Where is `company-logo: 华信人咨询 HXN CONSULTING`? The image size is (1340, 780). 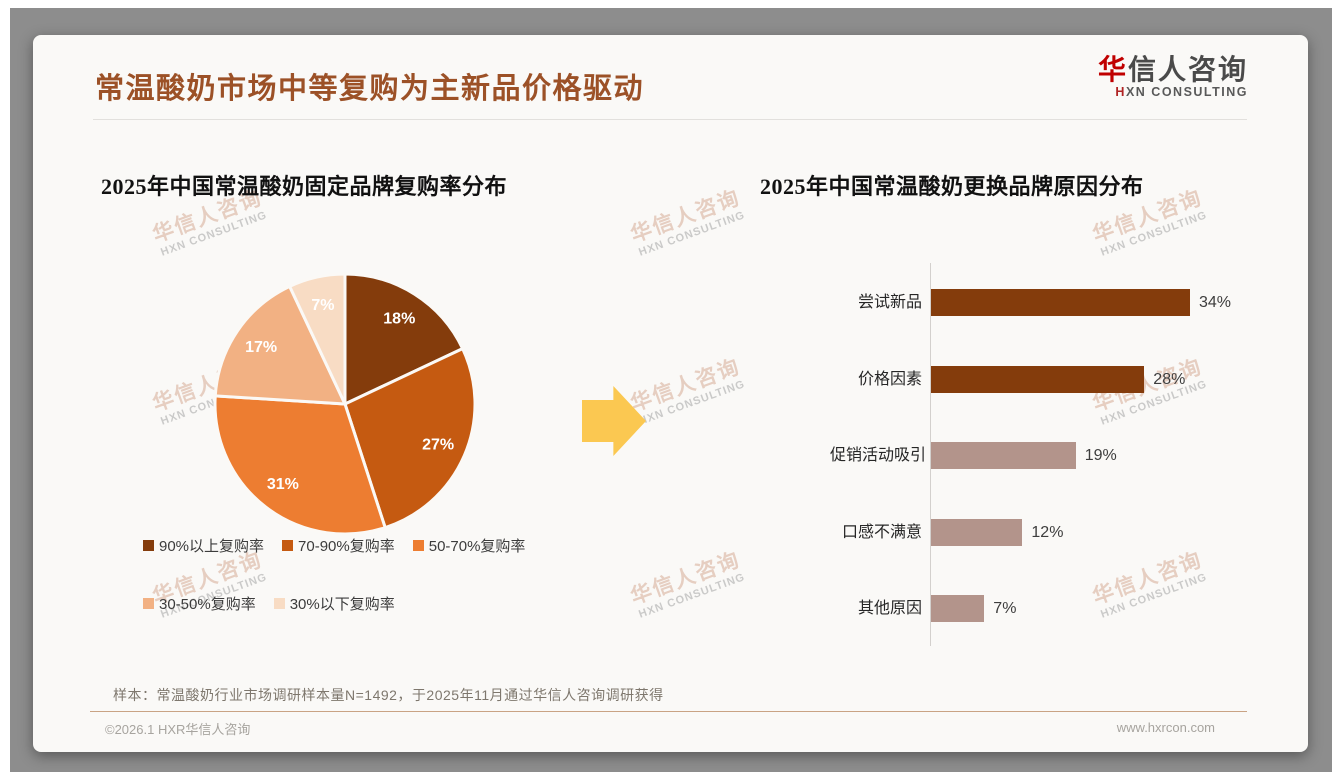 company-logo: 华信人咨询 HXN CONSULTING is located at coordinates (1172, 77).